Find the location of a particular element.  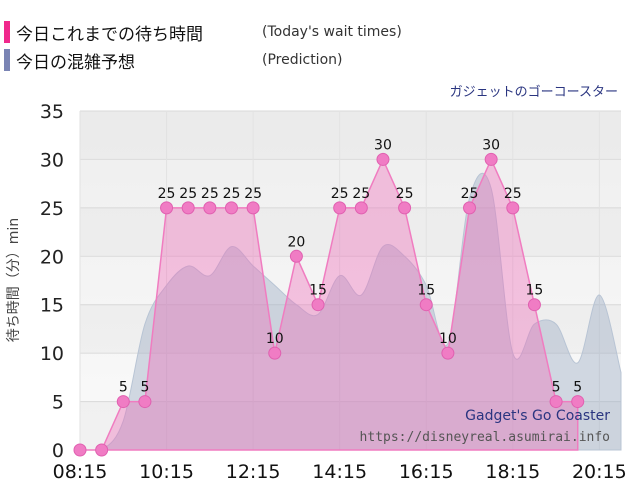

y-tick-label: 30 is located at coordinates (52, 160).